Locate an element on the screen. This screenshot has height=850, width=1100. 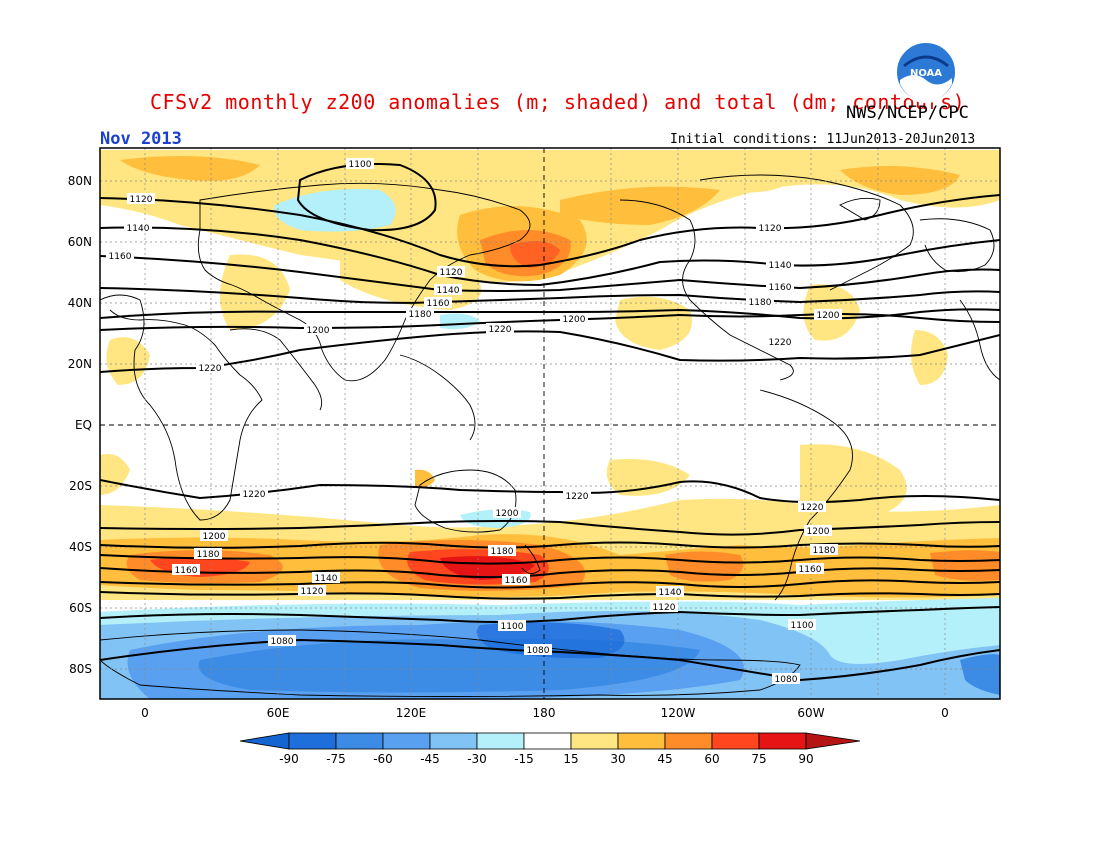
colorbar-tick: 90 is located at coordinates (805, 759).